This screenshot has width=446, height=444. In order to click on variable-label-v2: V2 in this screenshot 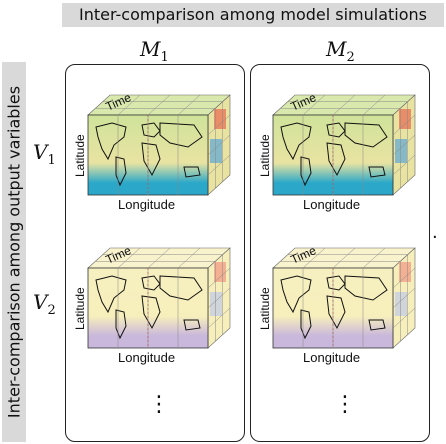, I will do `click(44, 304)`.